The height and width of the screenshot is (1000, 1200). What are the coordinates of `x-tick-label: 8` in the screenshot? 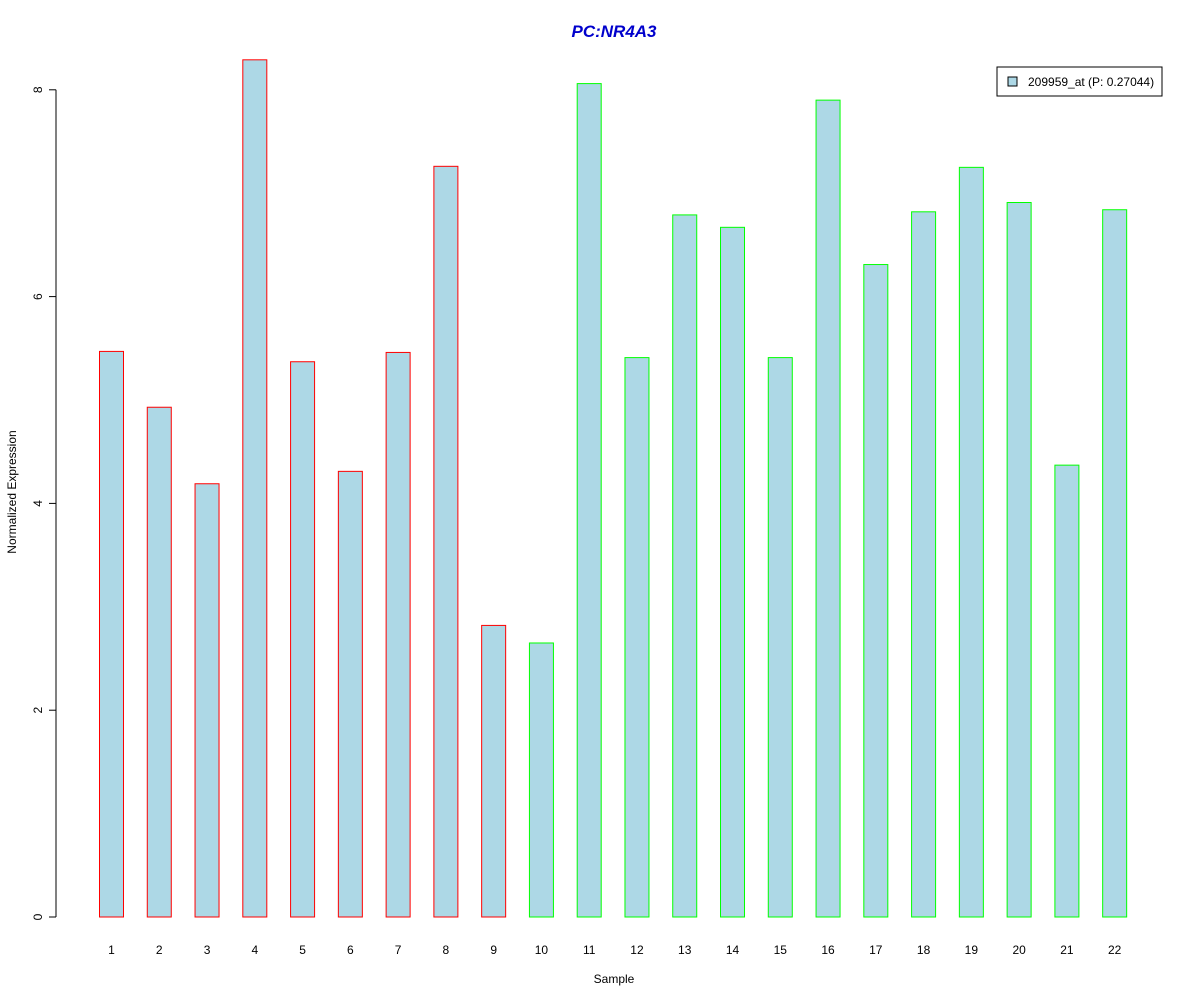 It's located at (446, 950).